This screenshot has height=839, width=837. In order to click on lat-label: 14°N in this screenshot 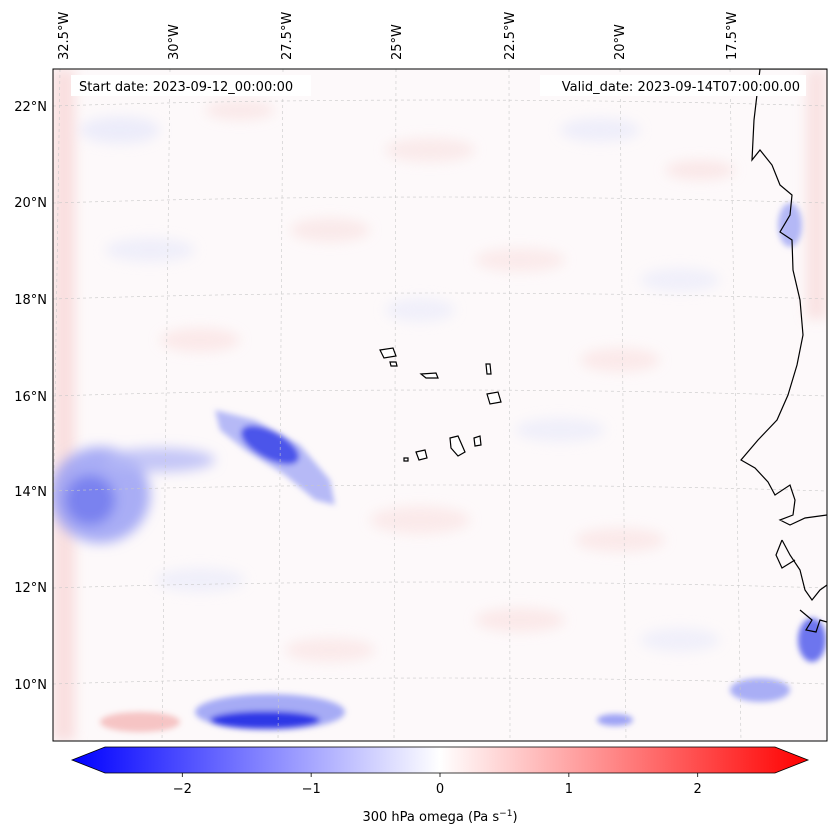, I will do `click(30, 492)`.